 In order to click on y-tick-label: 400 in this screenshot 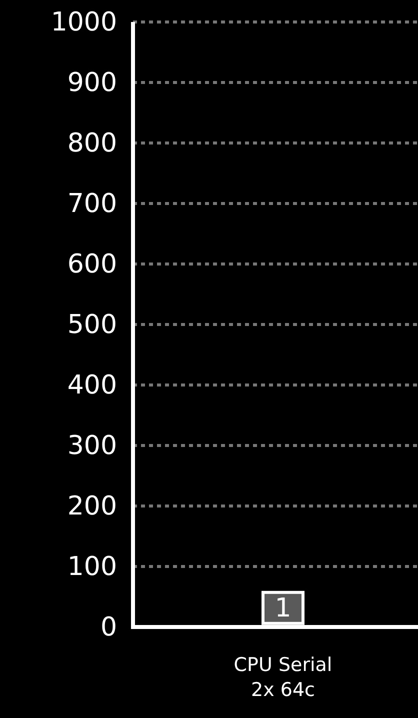, I will do `click(92, 385)`.